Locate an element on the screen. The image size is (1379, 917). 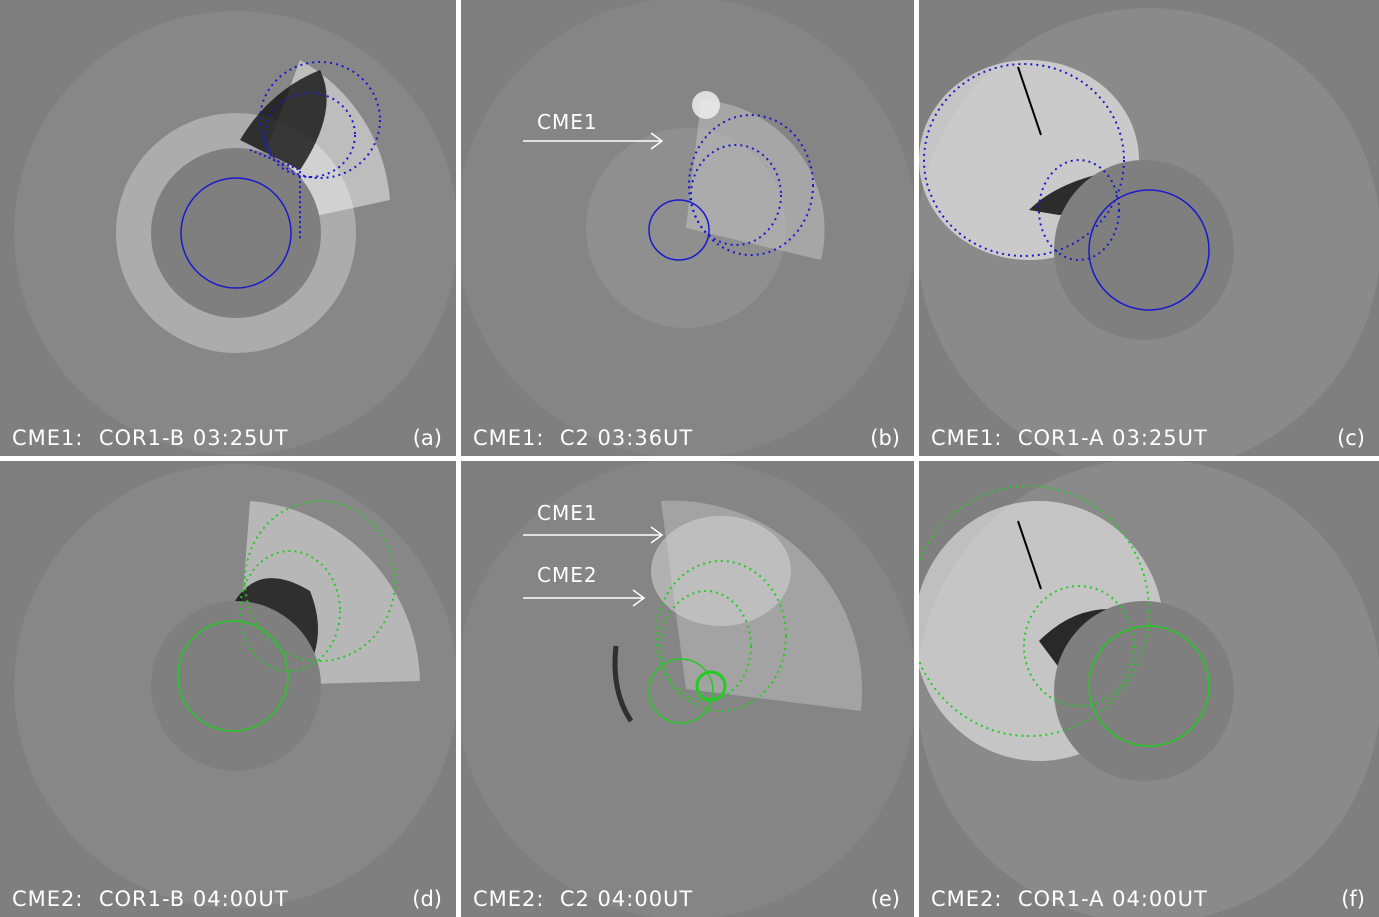
panel-caption: CME2: COR1-A 04:00UT is located at coordinates (1069, 899).